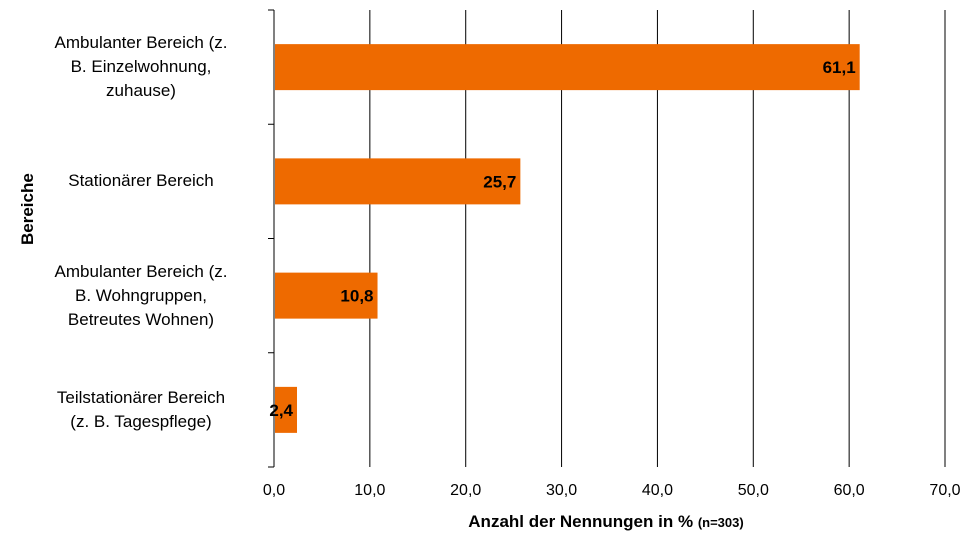 The width and height of the screenshot is (968, 549). I want to click on value-label: 10,8, so click(356, 296).